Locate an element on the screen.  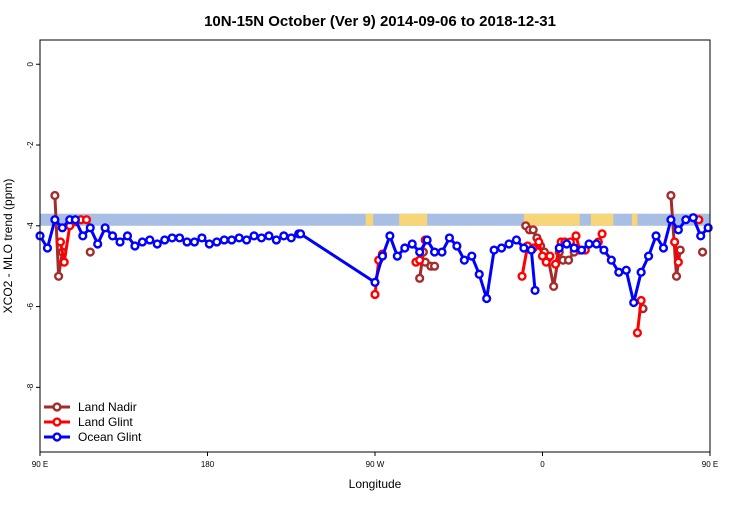
ocean-glint-line is located at coordinates (634, 260).